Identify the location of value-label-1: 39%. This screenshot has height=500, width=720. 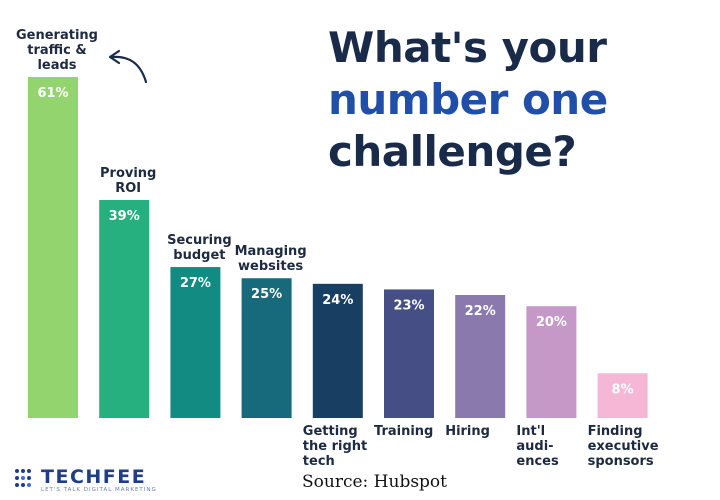
(124, 216).